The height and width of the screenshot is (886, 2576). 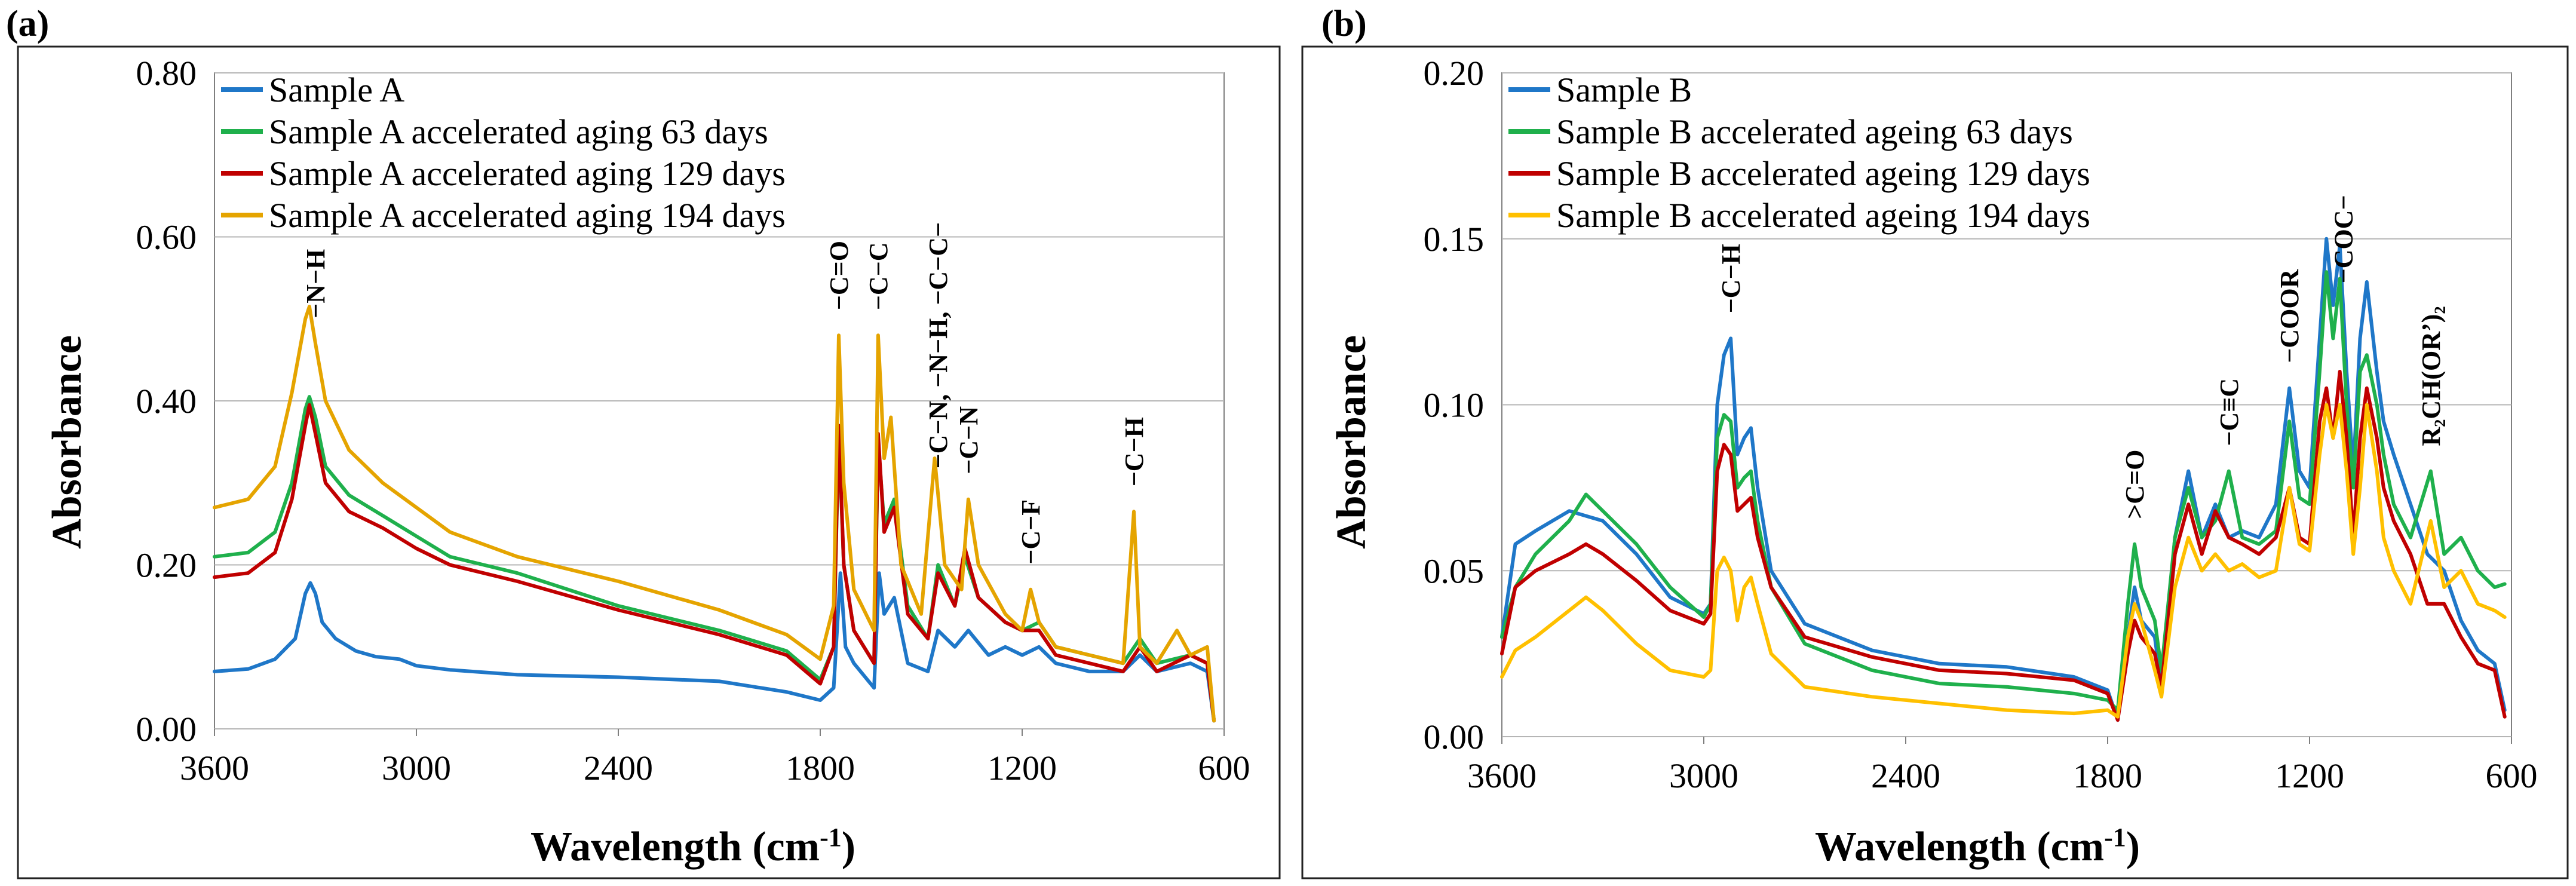 What do you see at coordinates (2229, 412) in the screenshot?
I see `panel-b-peak-annotation: −C≡C` at bounding box center [2229, 412].